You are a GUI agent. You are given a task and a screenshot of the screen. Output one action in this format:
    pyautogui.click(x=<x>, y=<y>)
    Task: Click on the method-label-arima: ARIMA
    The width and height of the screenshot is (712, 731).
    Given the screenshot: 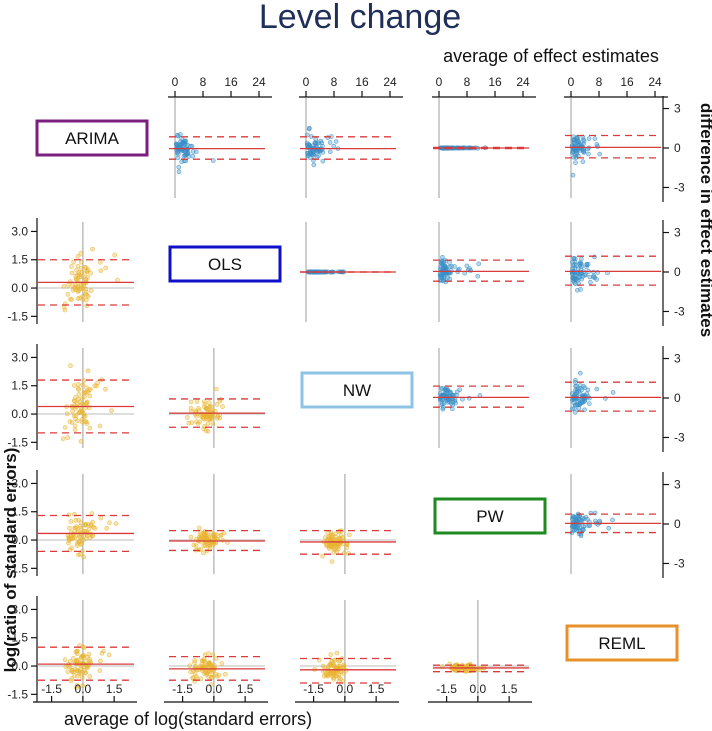 What is the action you would take?
    pyautogui.click(x=92, y=138)
    